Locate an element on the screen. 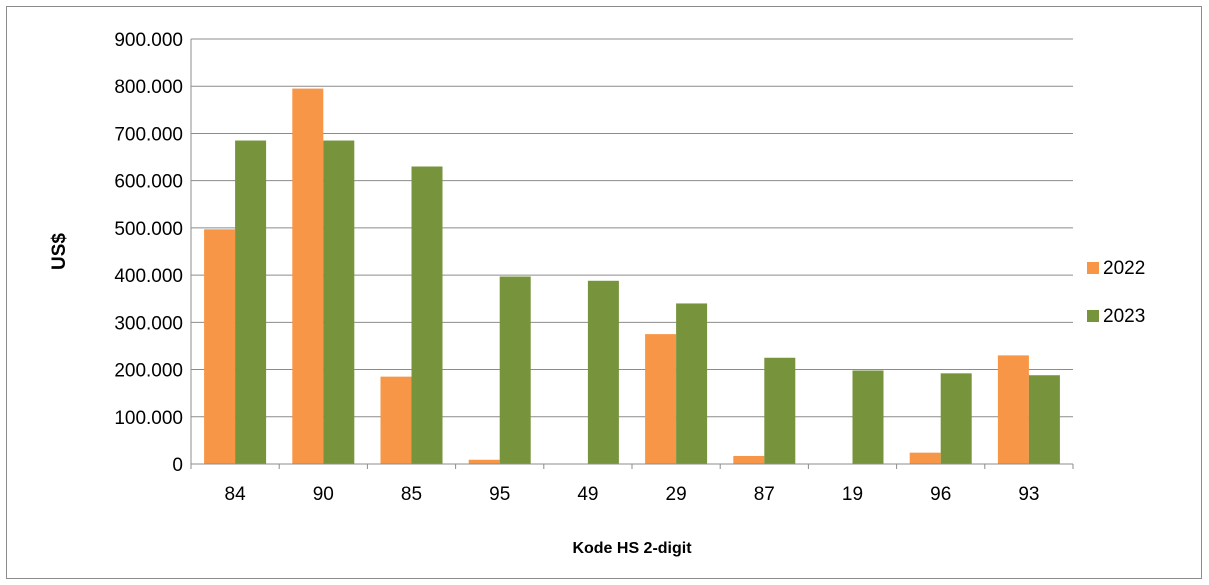  x-axis-title: Kode HS 2-digit is located at coordinates (632, 548).